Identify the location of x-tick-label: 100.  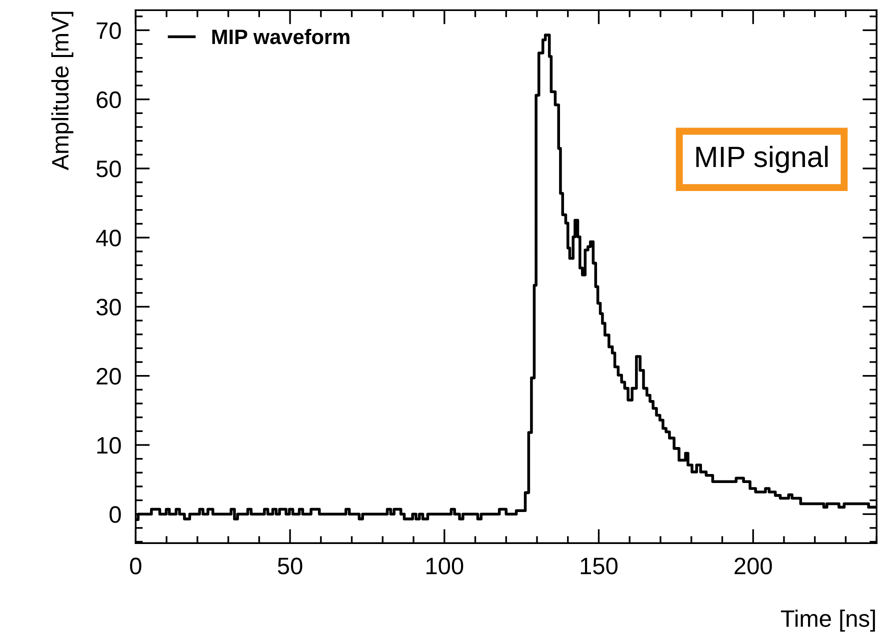
(445, 566).